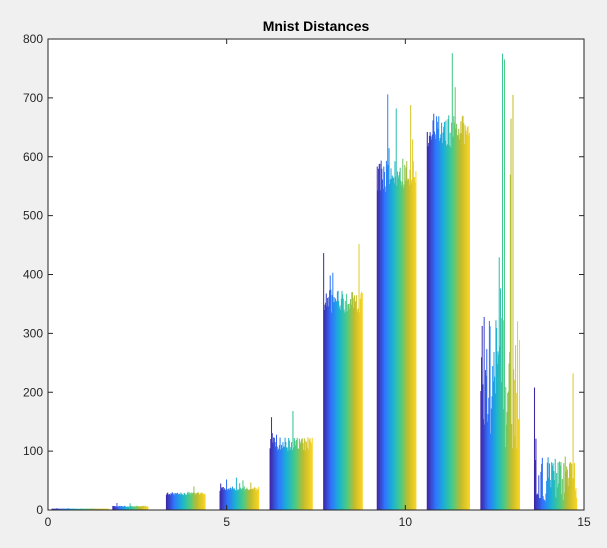 The image size is (607, 548). What do you see at coordinates (33, 216) in the screenshot?
I see `y-tick-label-500: 500` at bounding box center [33, 216].